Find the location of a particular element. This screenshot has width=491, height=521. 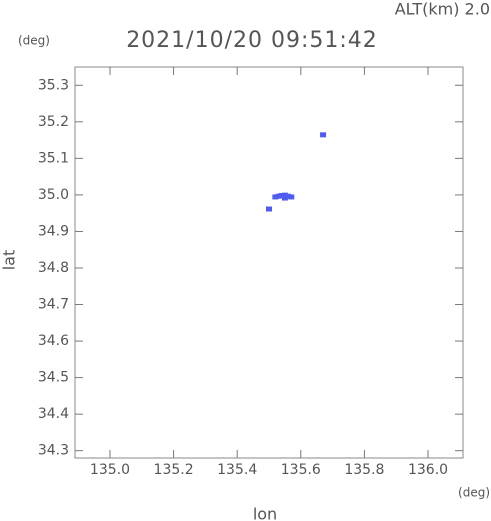

chart-title: 2021/10/20 09:51:42 is located at coordinates (252, 40).